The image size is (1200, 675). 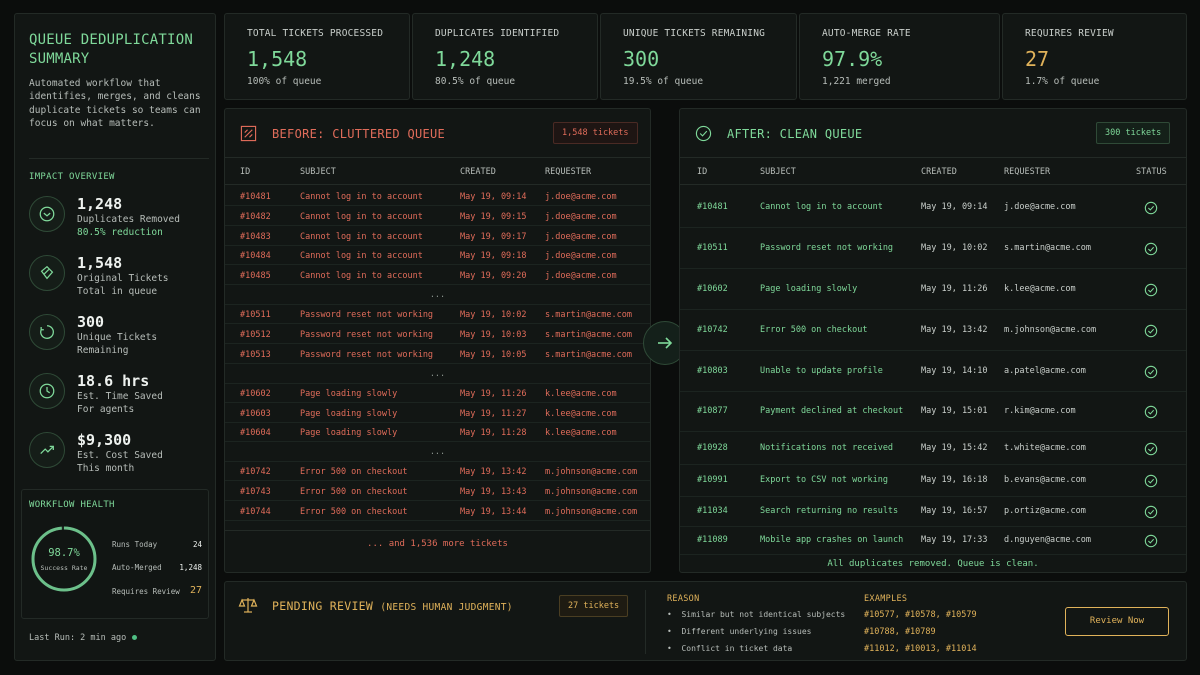 I want to click on review-now-button: Review Now, so click(x=1117, y=621).